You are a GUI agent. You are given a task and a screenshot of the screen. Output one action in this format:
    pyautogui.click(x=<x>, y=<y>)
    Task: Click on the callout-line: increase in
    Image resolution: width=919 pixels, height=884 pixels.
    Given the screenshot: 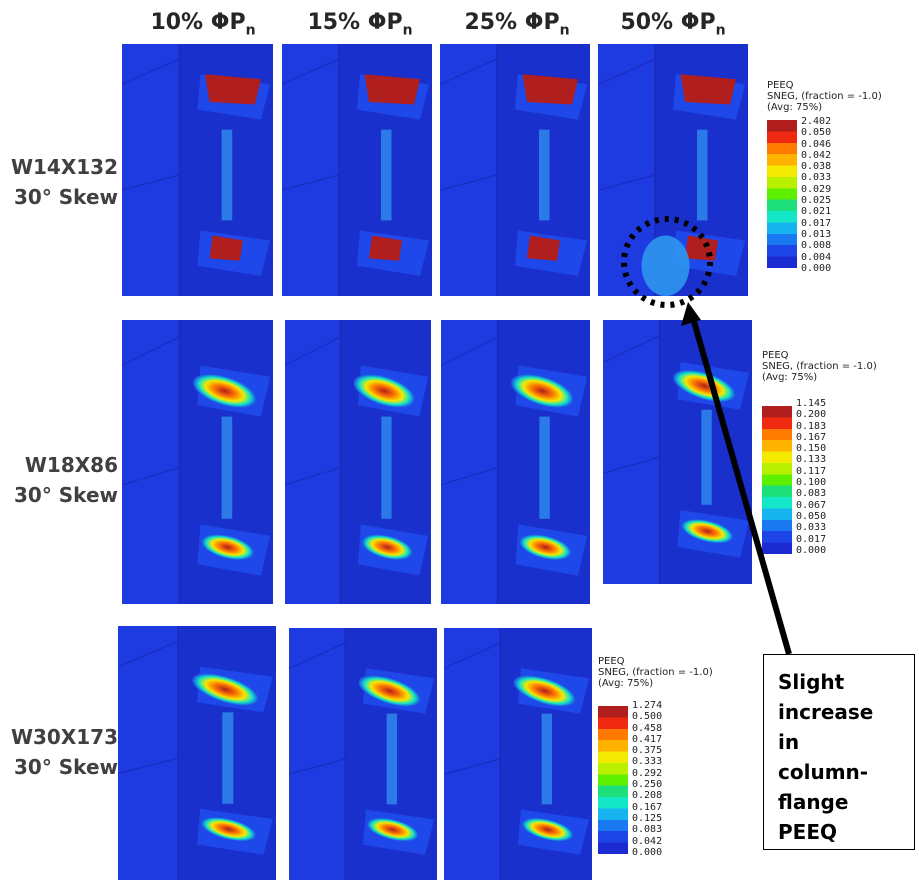 What is the action you would take?
    pyautogui.click(x=826, y=727)
    